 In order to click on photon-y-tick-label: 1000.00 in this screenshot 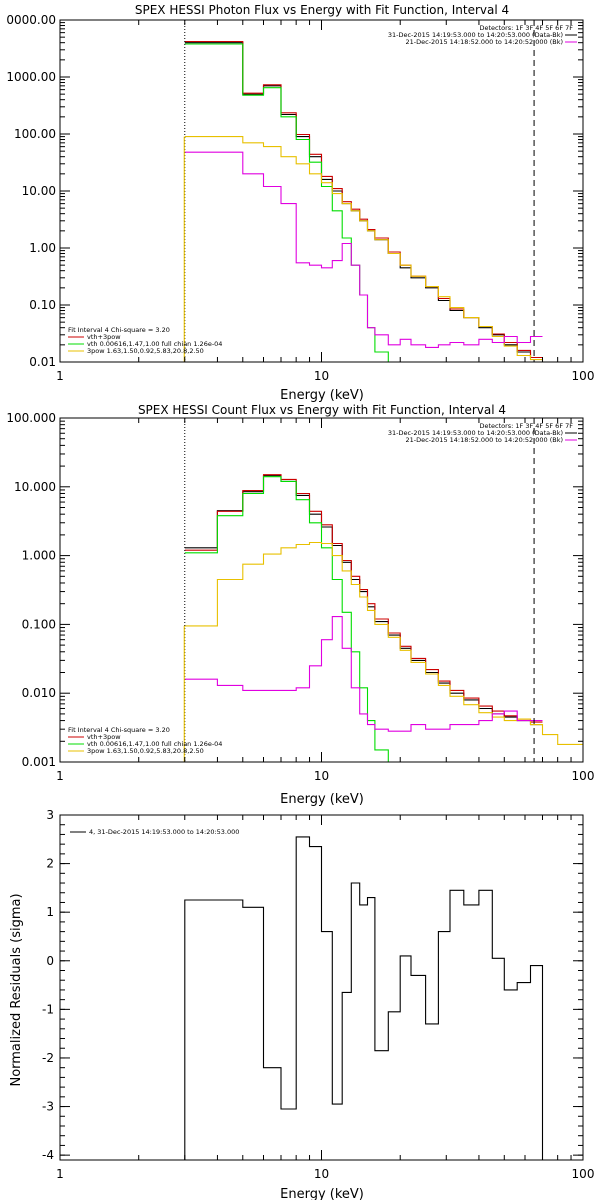, I will do `click(31, 77)`.